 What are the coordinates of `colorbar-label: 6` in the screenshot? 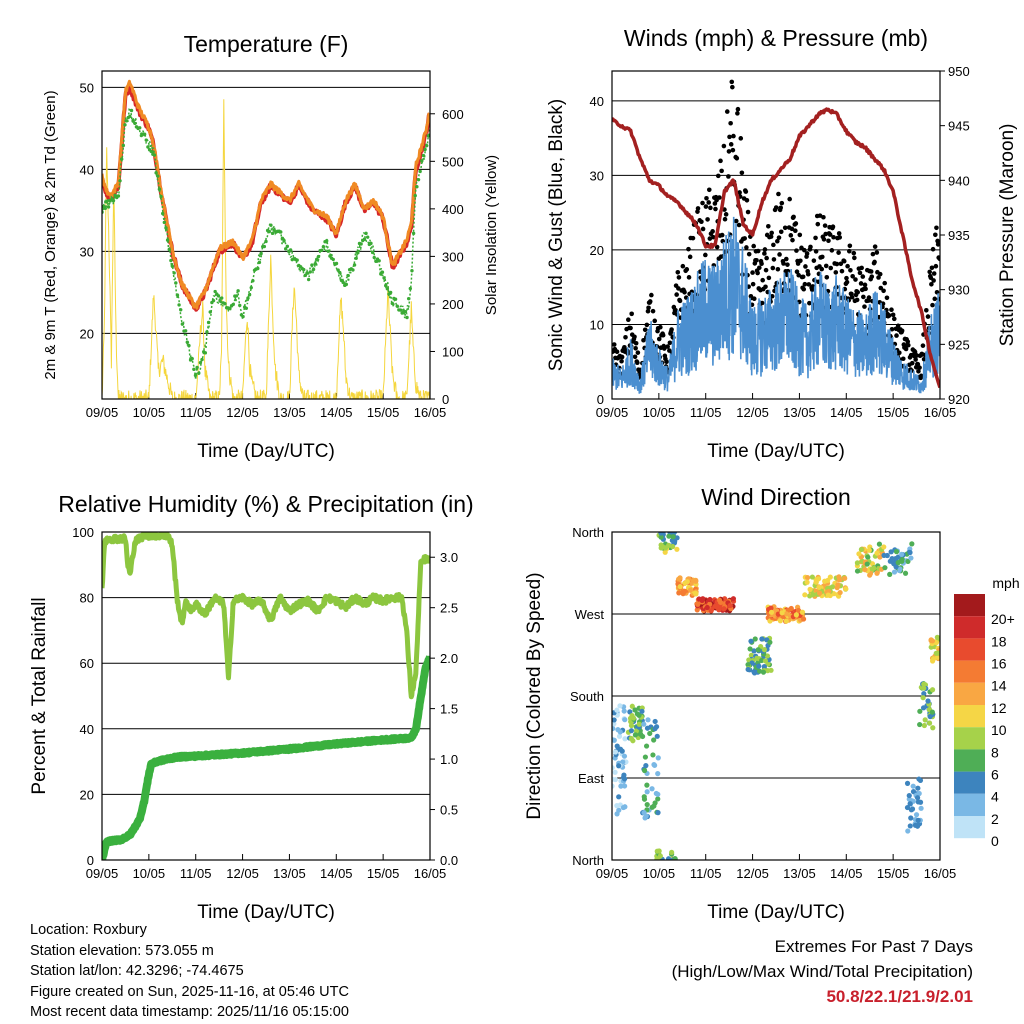 It's located at (995, 775).